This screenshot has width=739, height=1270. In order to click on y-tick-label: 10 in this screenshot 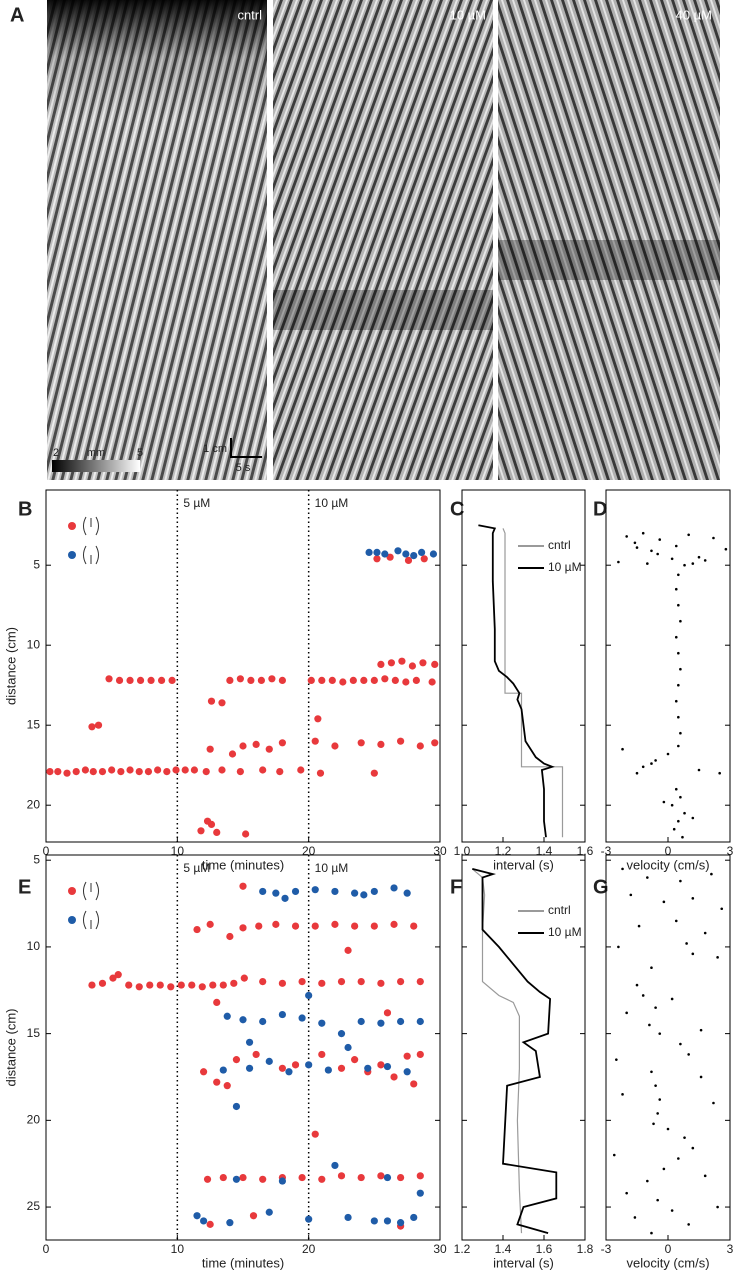, I will do `click(34, 644)`.